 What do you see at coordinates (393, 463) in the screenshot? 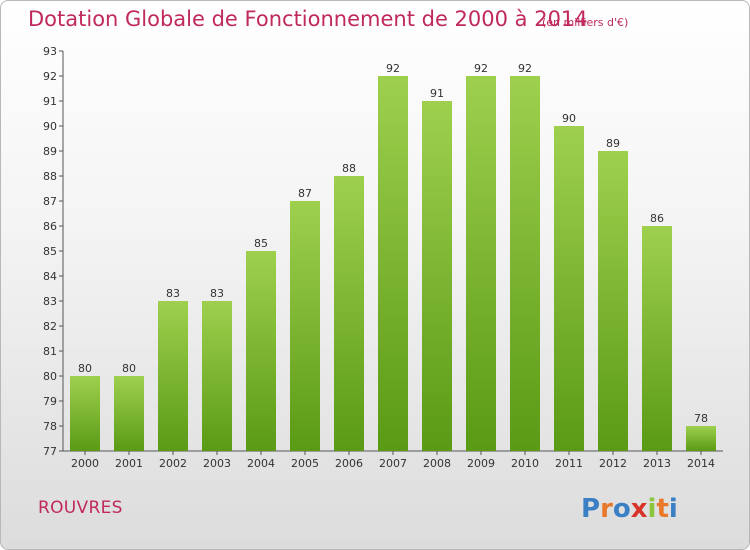
I see `x-tick-label: 2007` at bounding box center [393, 463].